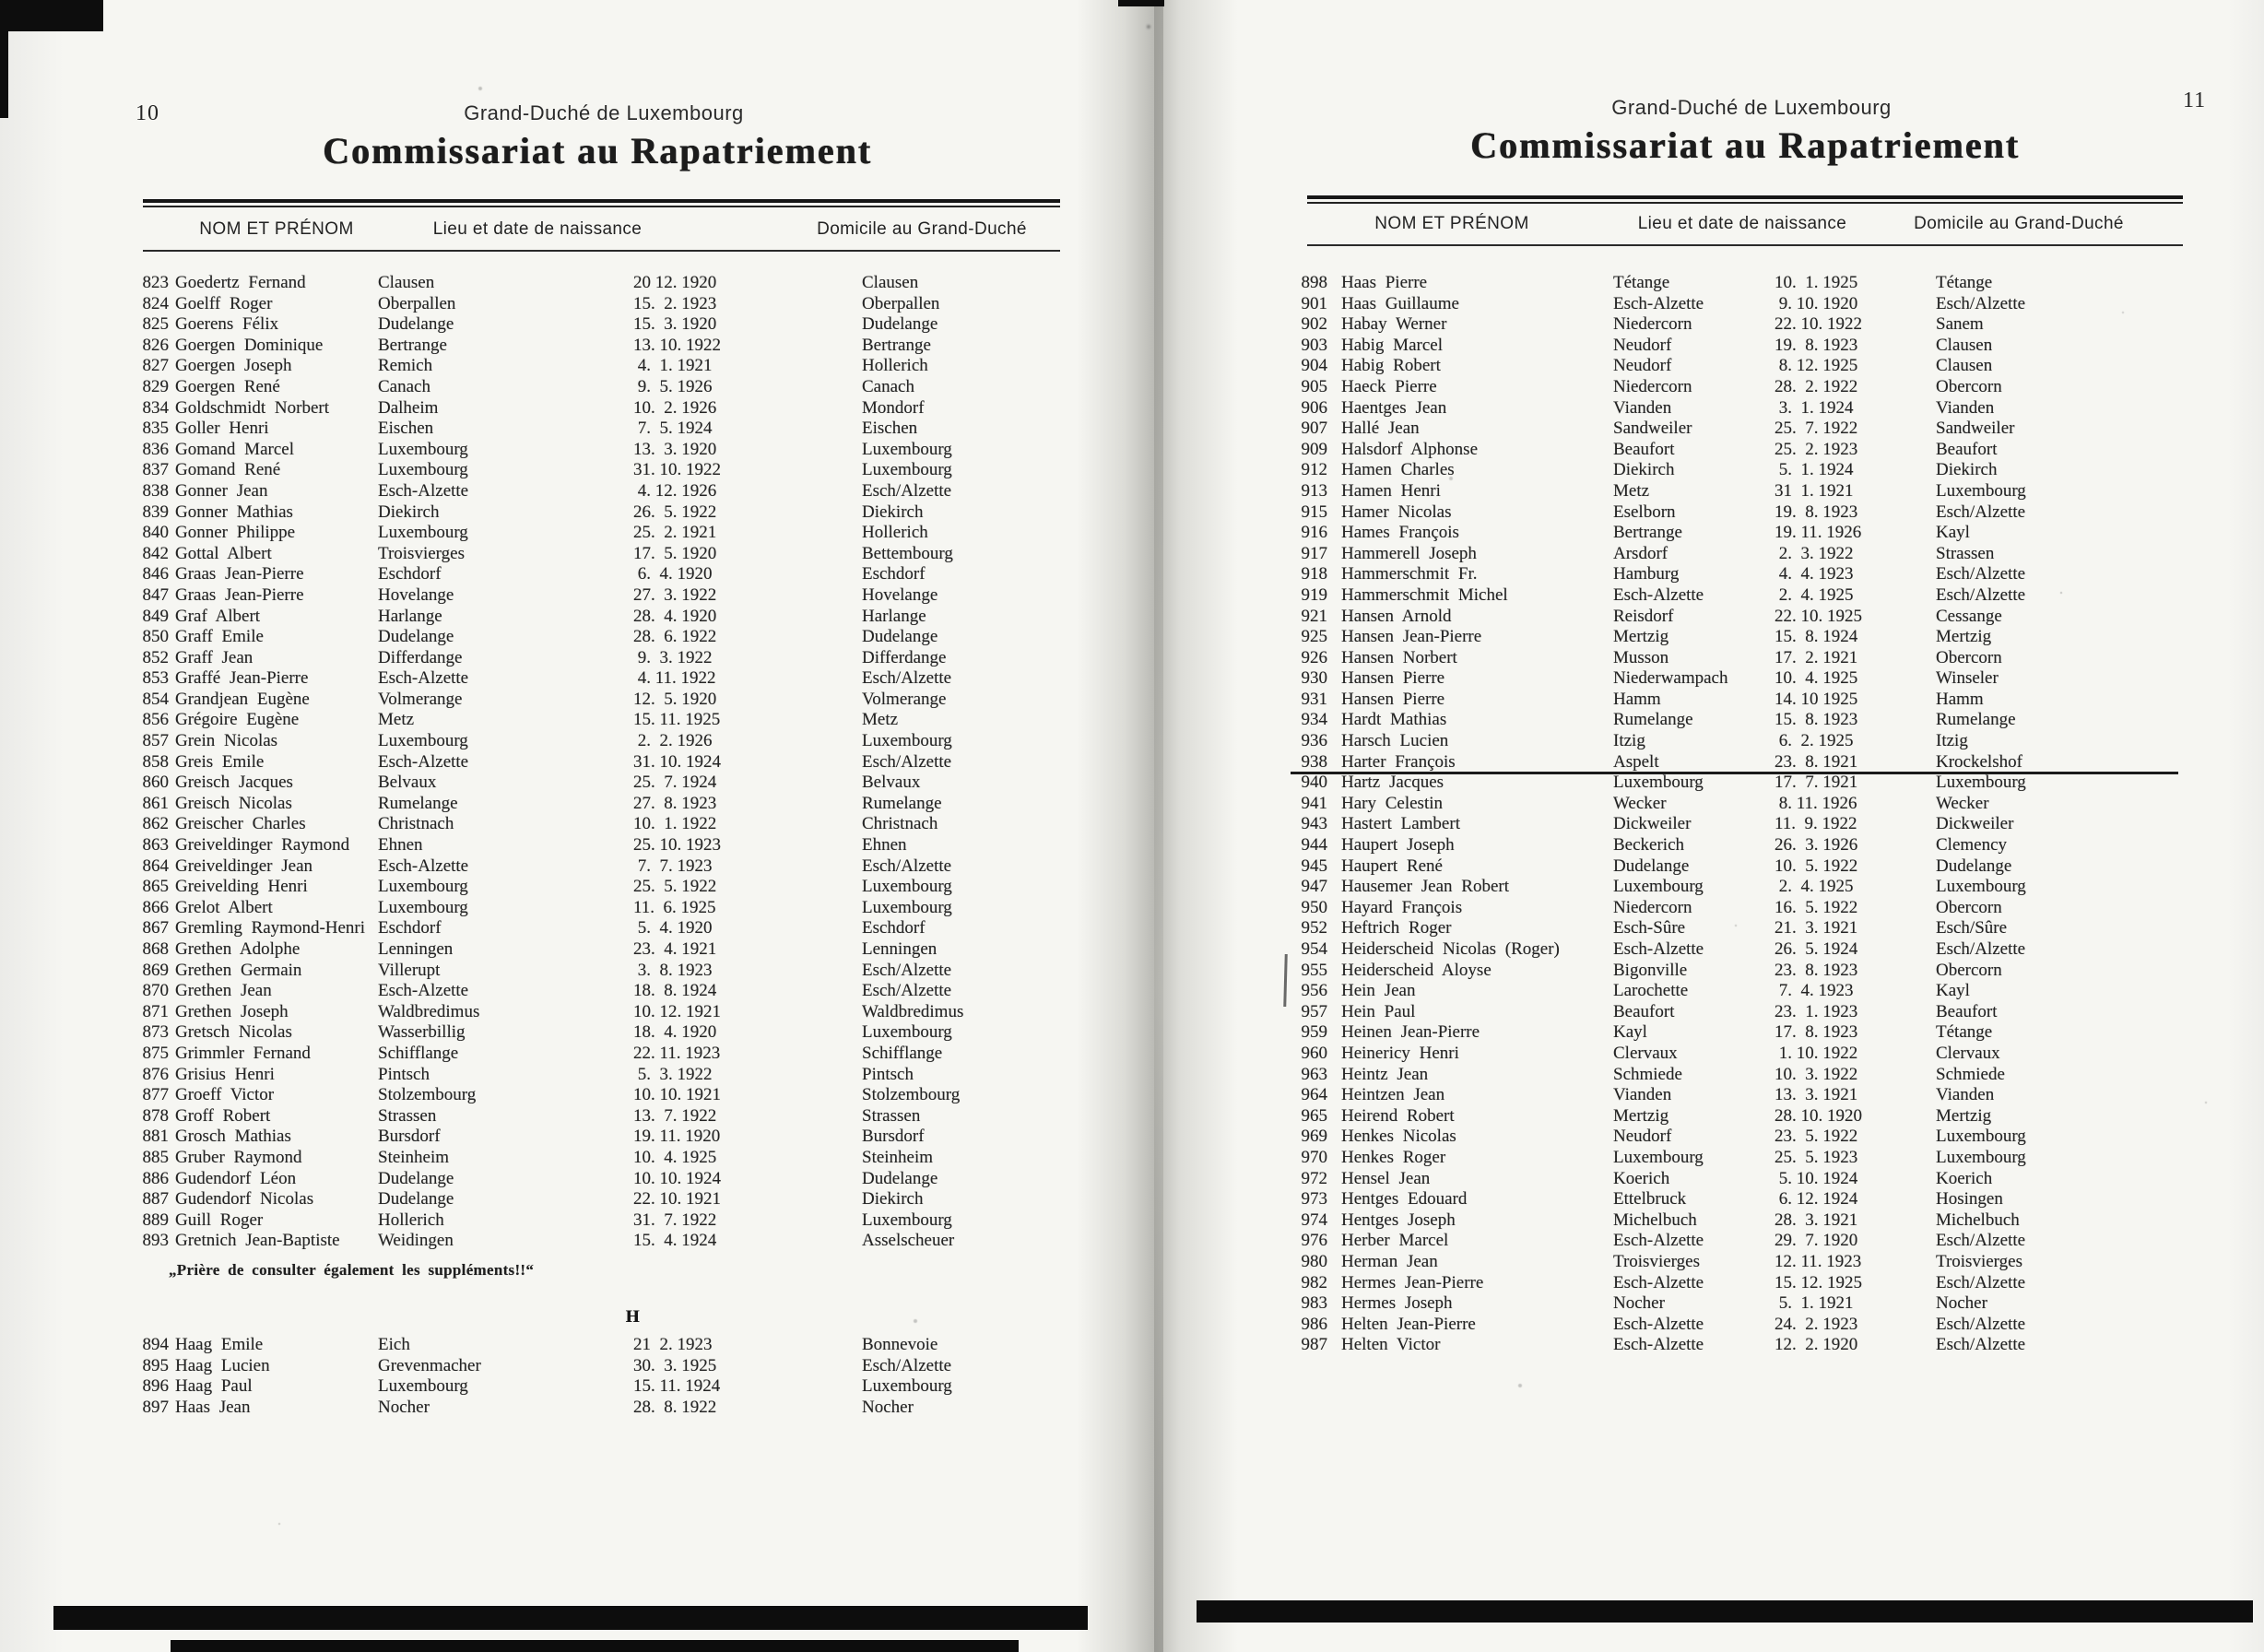 Image resolution: width=2264 pixels, height=1652 pixels. What do you see at coordinates (221, 490) in the screenshot?
I see `person-name: Gonner Jean` at bounding box center [221, 490].